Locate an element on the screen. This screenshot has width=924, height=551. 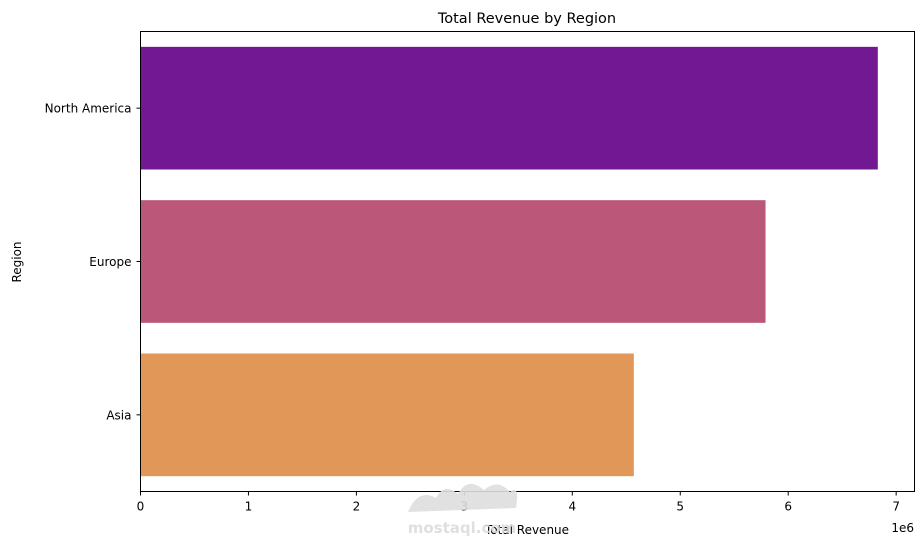
y-tick-label: Asia is located at coordinates (118, 415).